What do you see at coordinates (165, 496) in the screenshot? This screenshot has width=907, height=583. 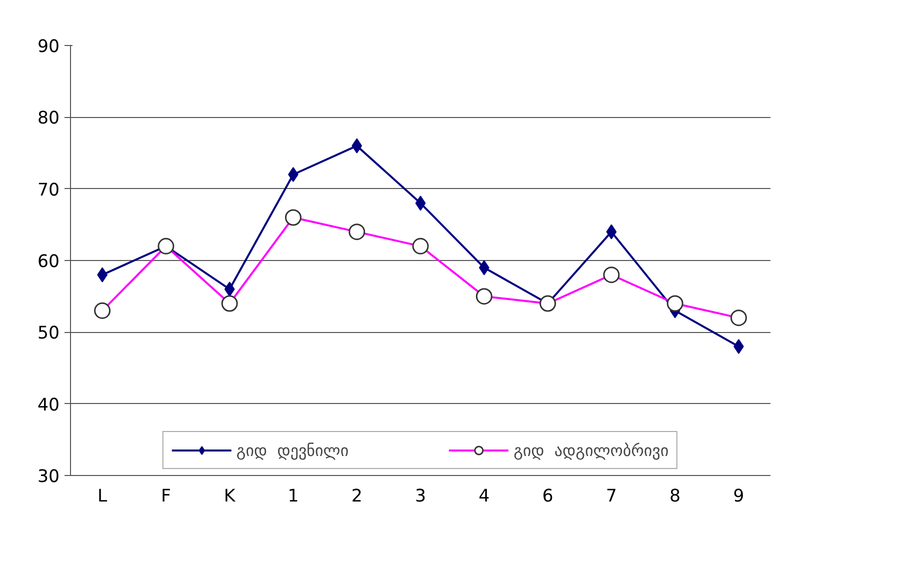 I see `x-tick-label: F` at bounding box center [165, 496].